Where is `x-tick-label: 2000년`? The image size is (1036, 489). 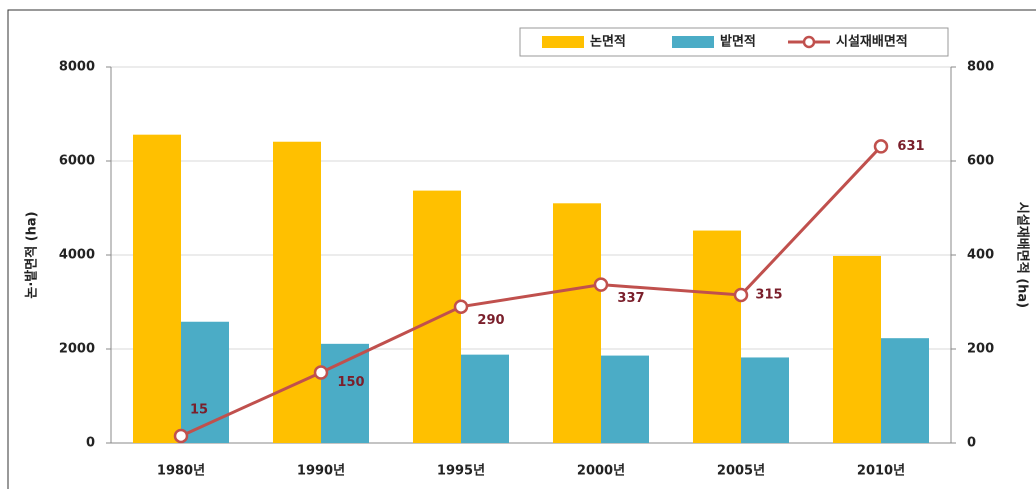 x-tick-label: 2000년 is located at coordinates (601, 471).